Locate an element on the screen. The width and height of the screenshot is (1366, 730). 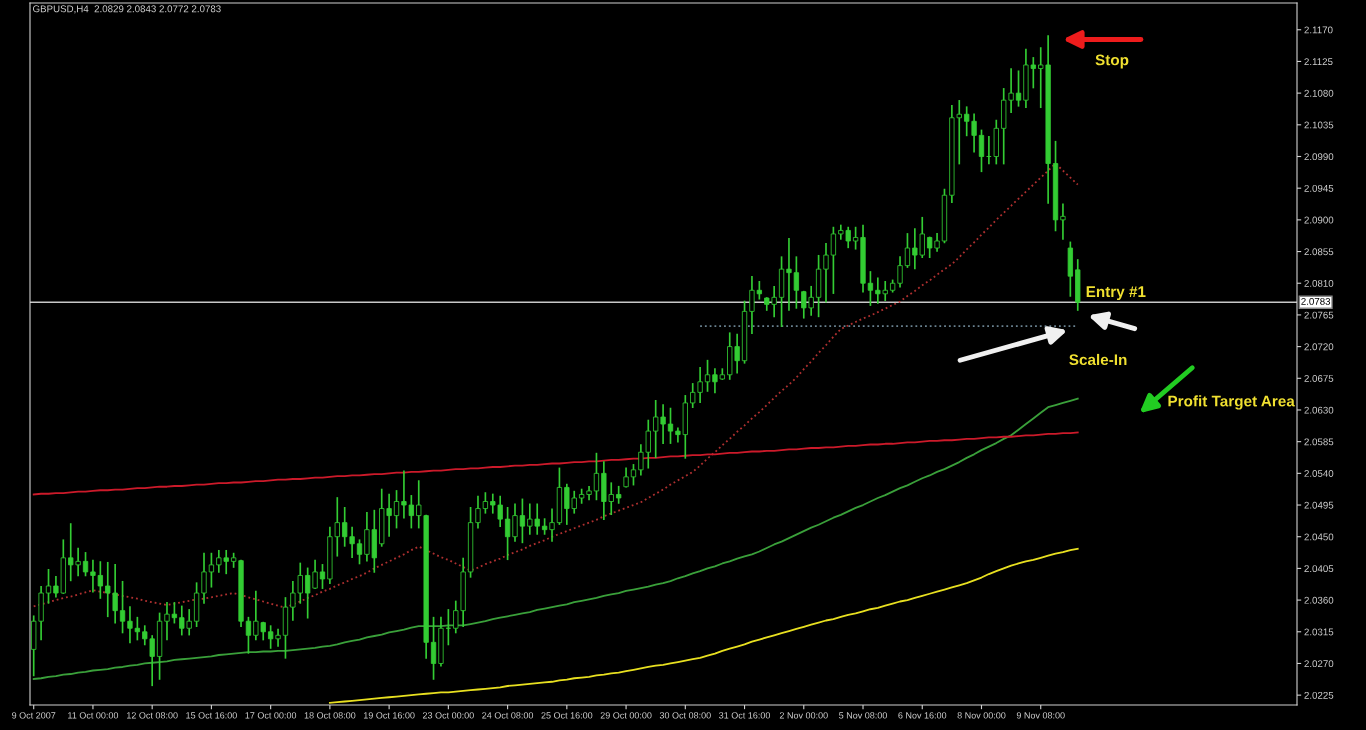
x-tick-label: 17 Oct 00:00 is located at coordinates (271, 715).